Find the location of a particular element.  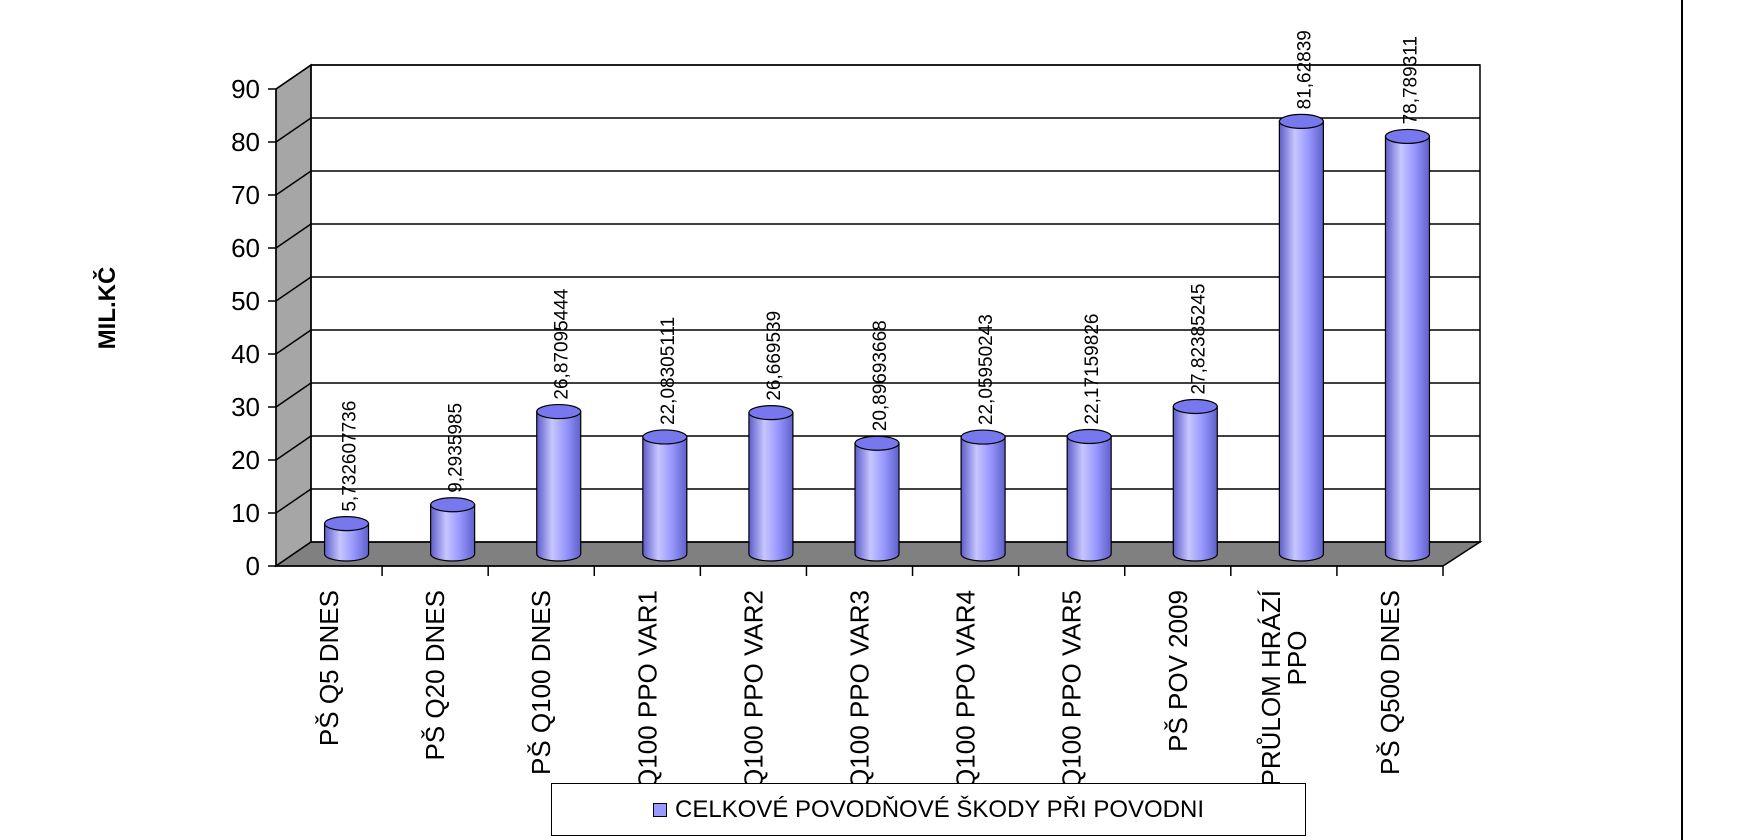

data-label: 5,732607736 is located at coordinates (350, 456).